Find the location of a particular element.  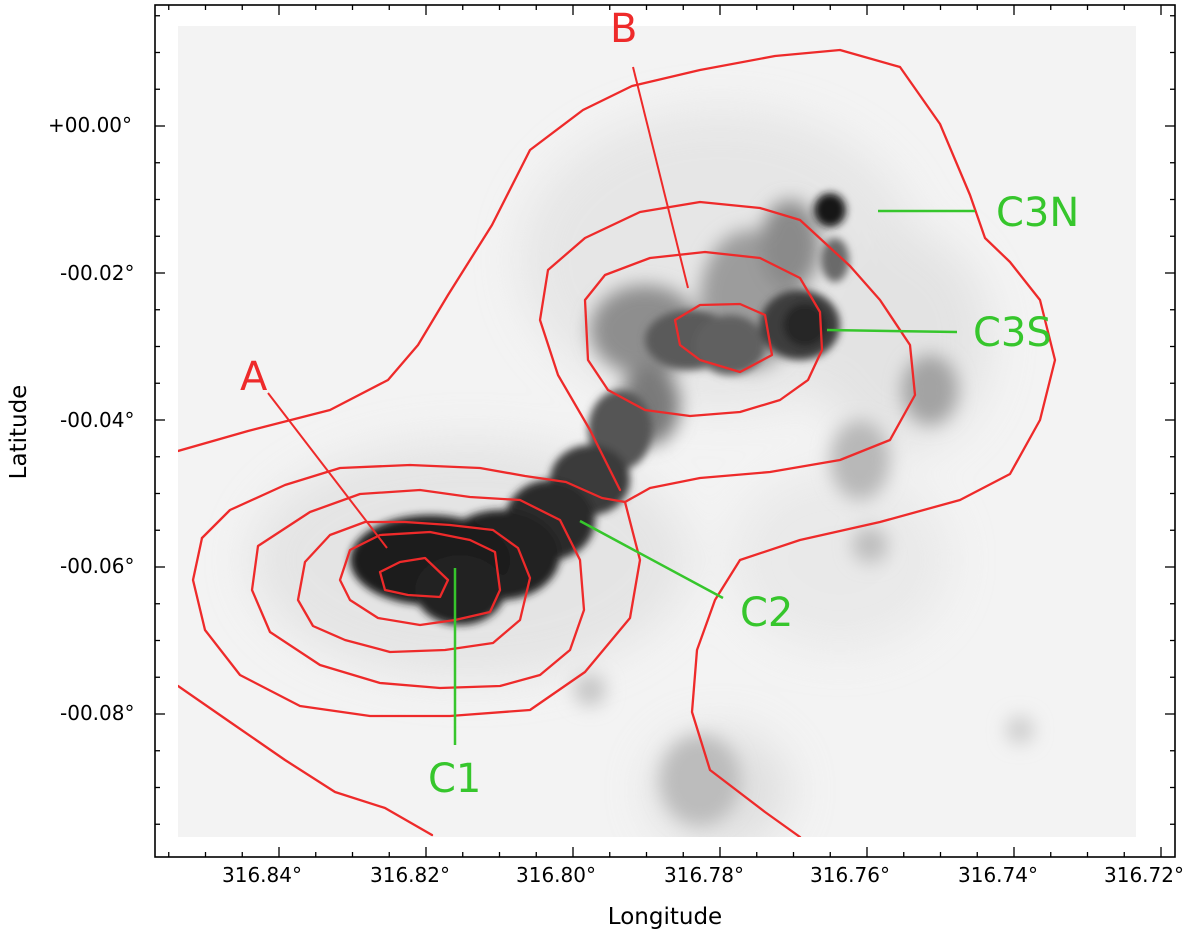

label-C3S: C3S is located at coordinates (1012, 333).